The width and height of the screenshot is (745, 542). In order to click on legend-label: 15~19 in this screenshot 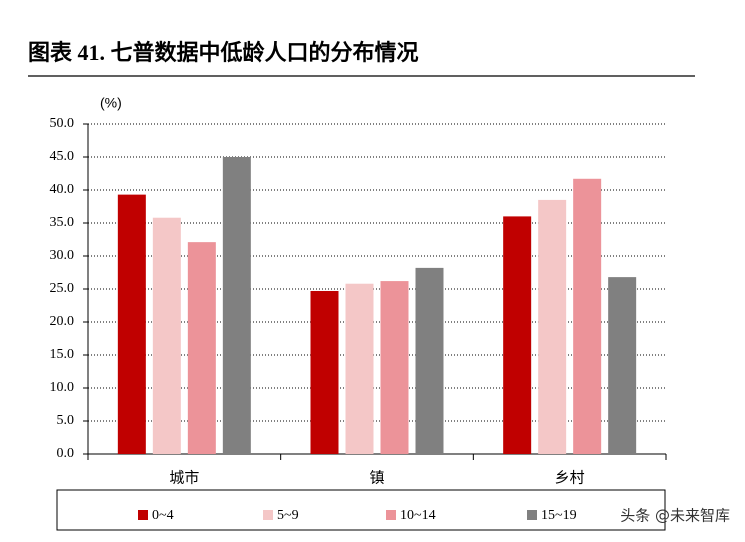, I will do `click(559, 515)`.